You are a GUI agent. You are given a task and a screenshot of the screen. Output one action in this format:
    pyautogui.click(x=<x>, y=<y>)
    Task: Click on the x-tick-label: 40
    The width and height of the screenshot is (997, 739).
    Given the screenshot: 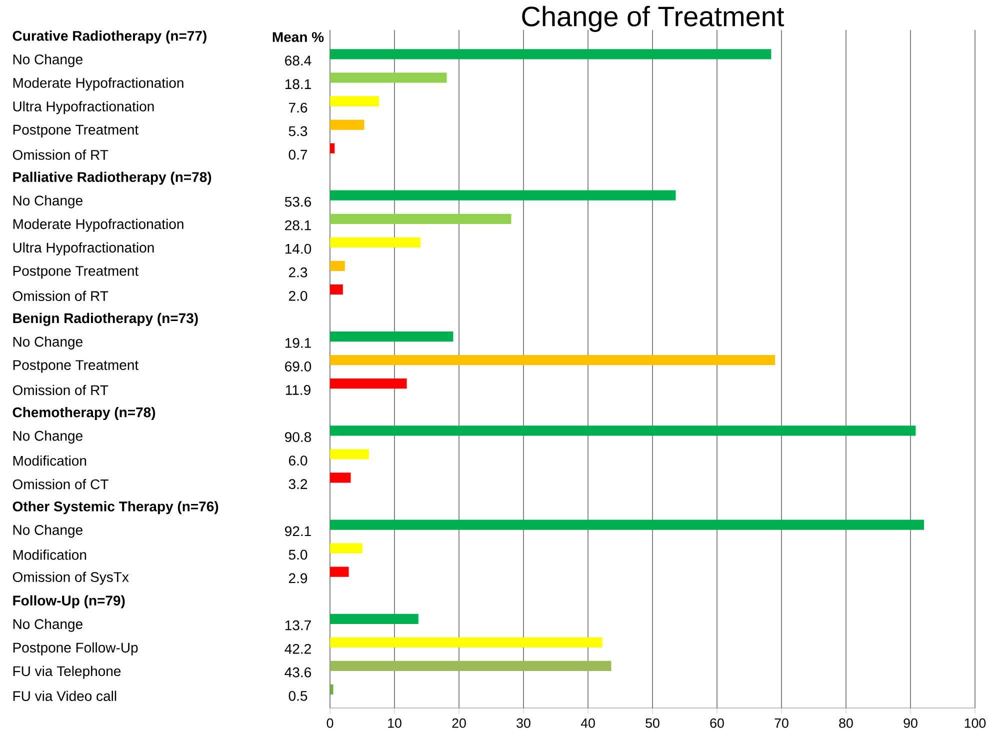 What is the action you would take?
    pyautogui.click(x=587, y=723)
    